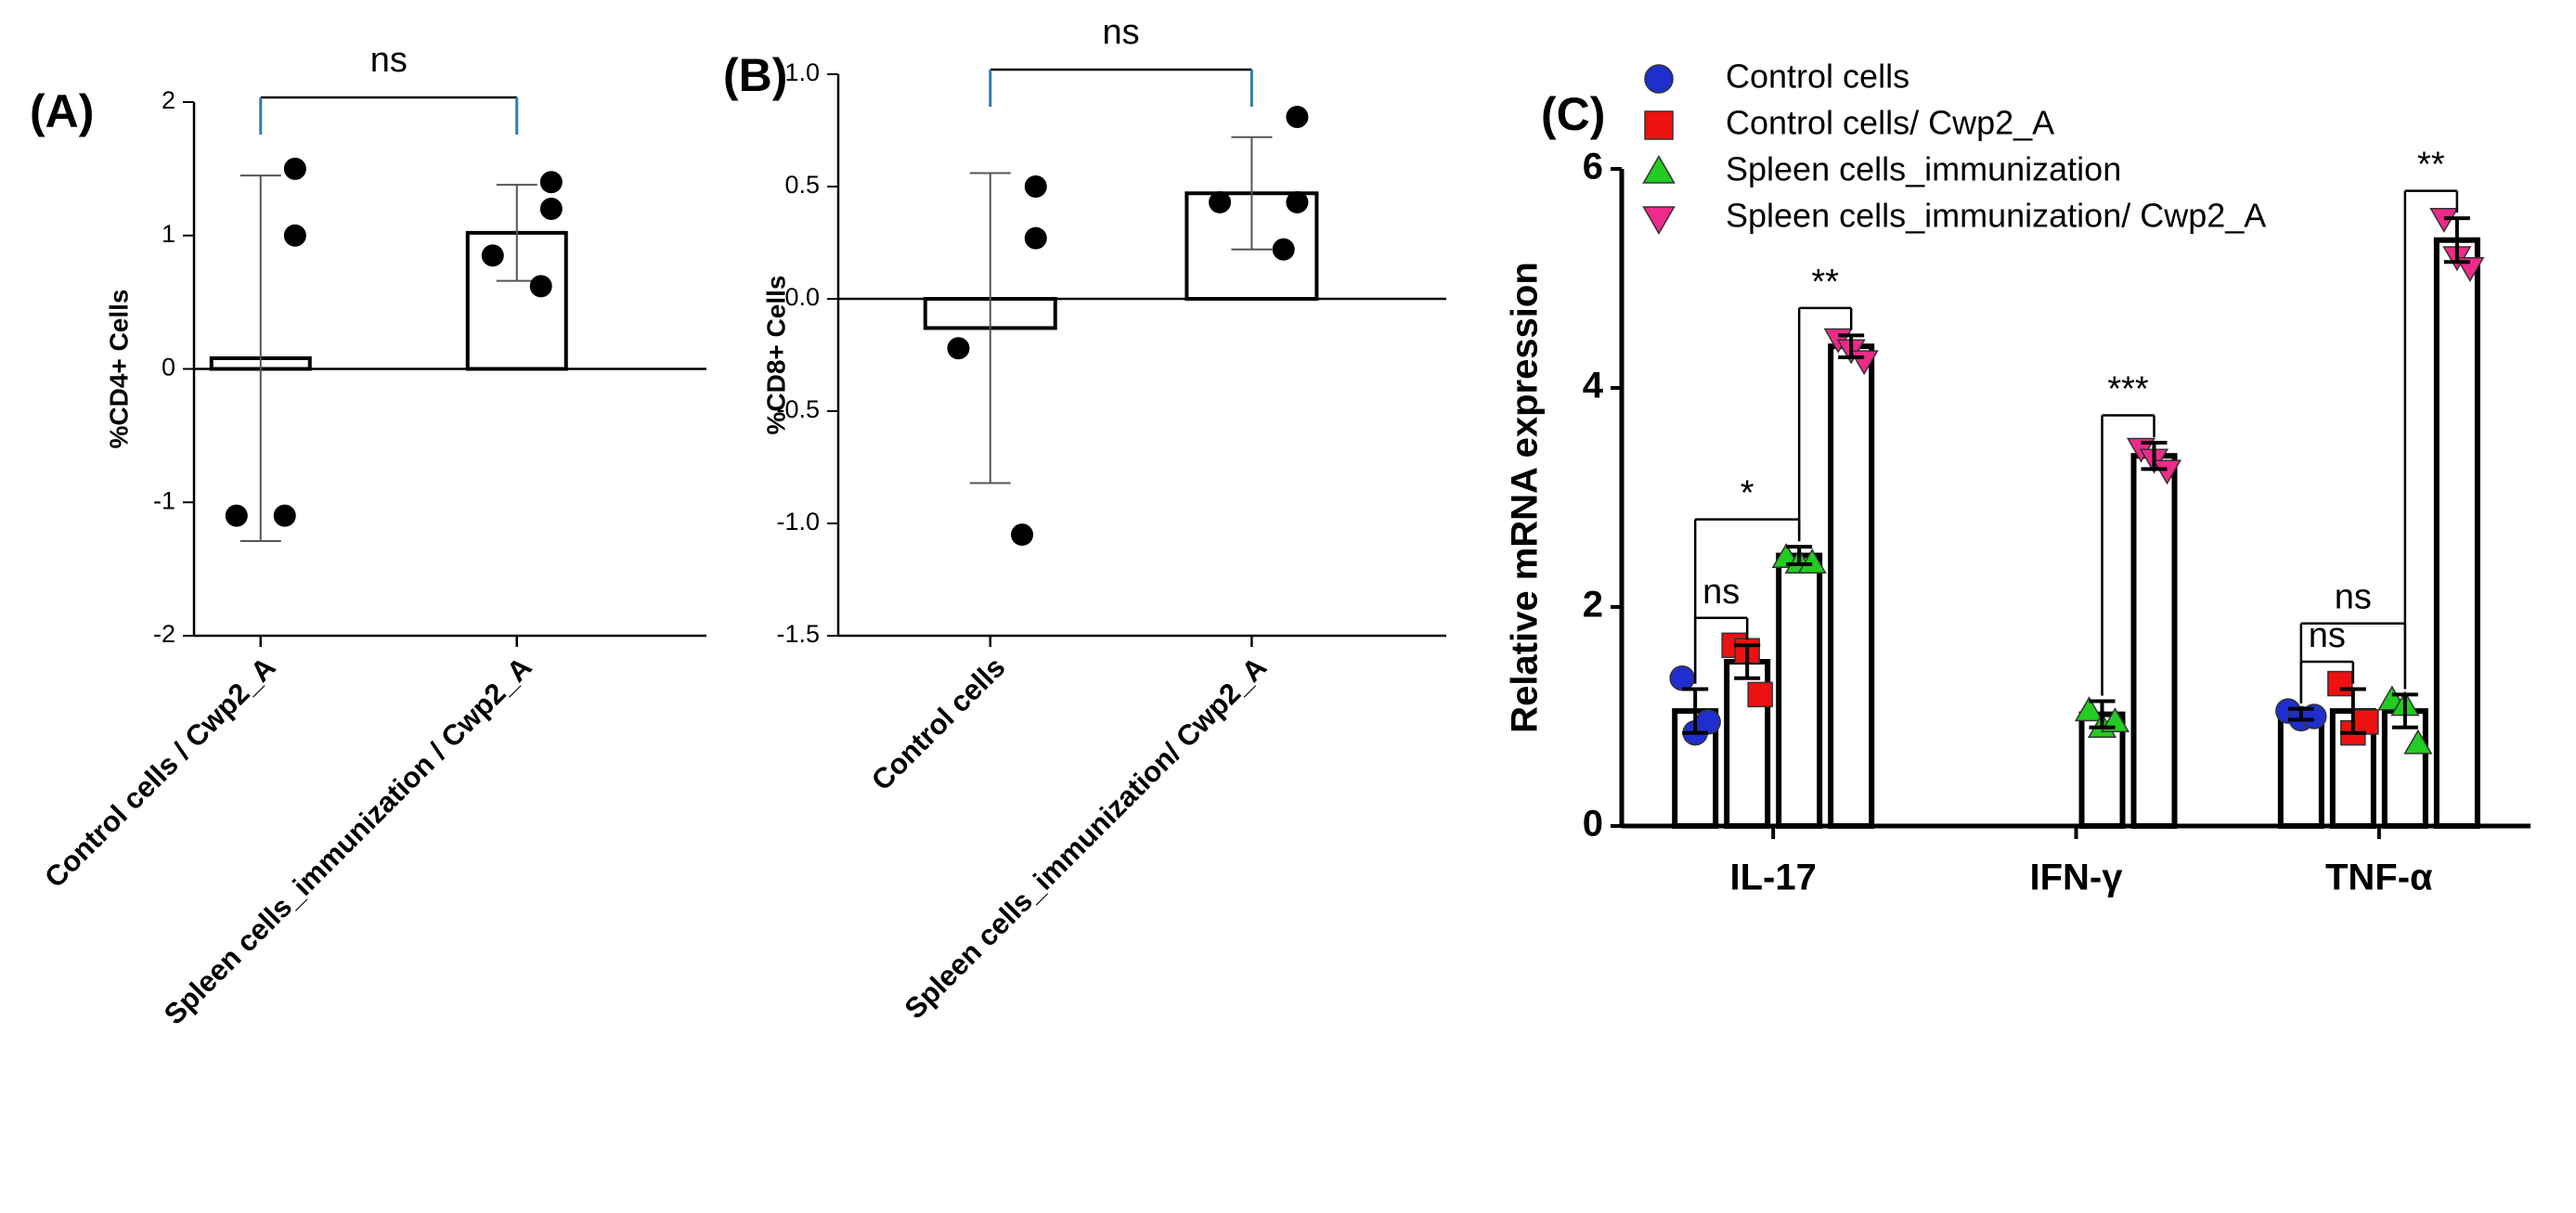  Describe the element at coordinates (1593, 386) in the screenshot. I see `y-tick-label: 4` at that location.